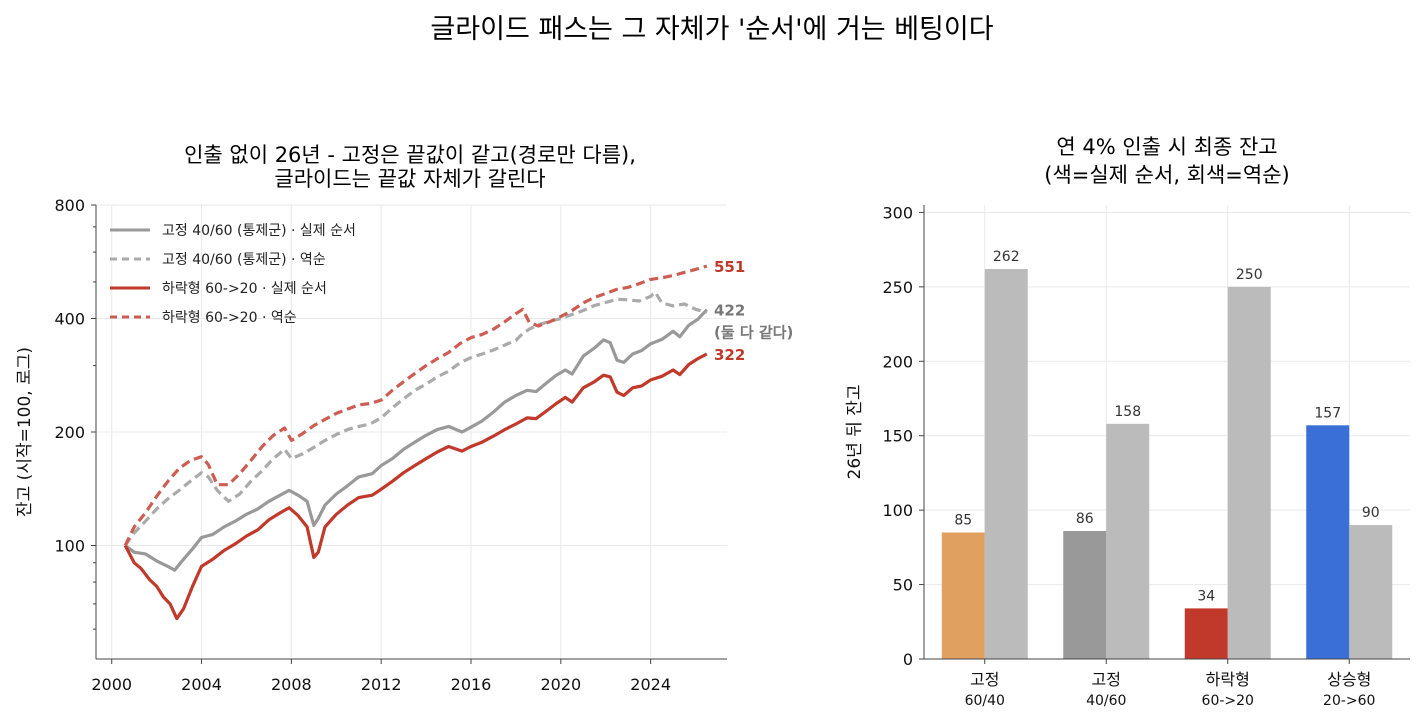 The height and width of the screenshot is (727, 1425). What do you see at coordinates (897, 212) in the screenshot?
I see `y-tick-label: 300` at bounding box center [897, 212].